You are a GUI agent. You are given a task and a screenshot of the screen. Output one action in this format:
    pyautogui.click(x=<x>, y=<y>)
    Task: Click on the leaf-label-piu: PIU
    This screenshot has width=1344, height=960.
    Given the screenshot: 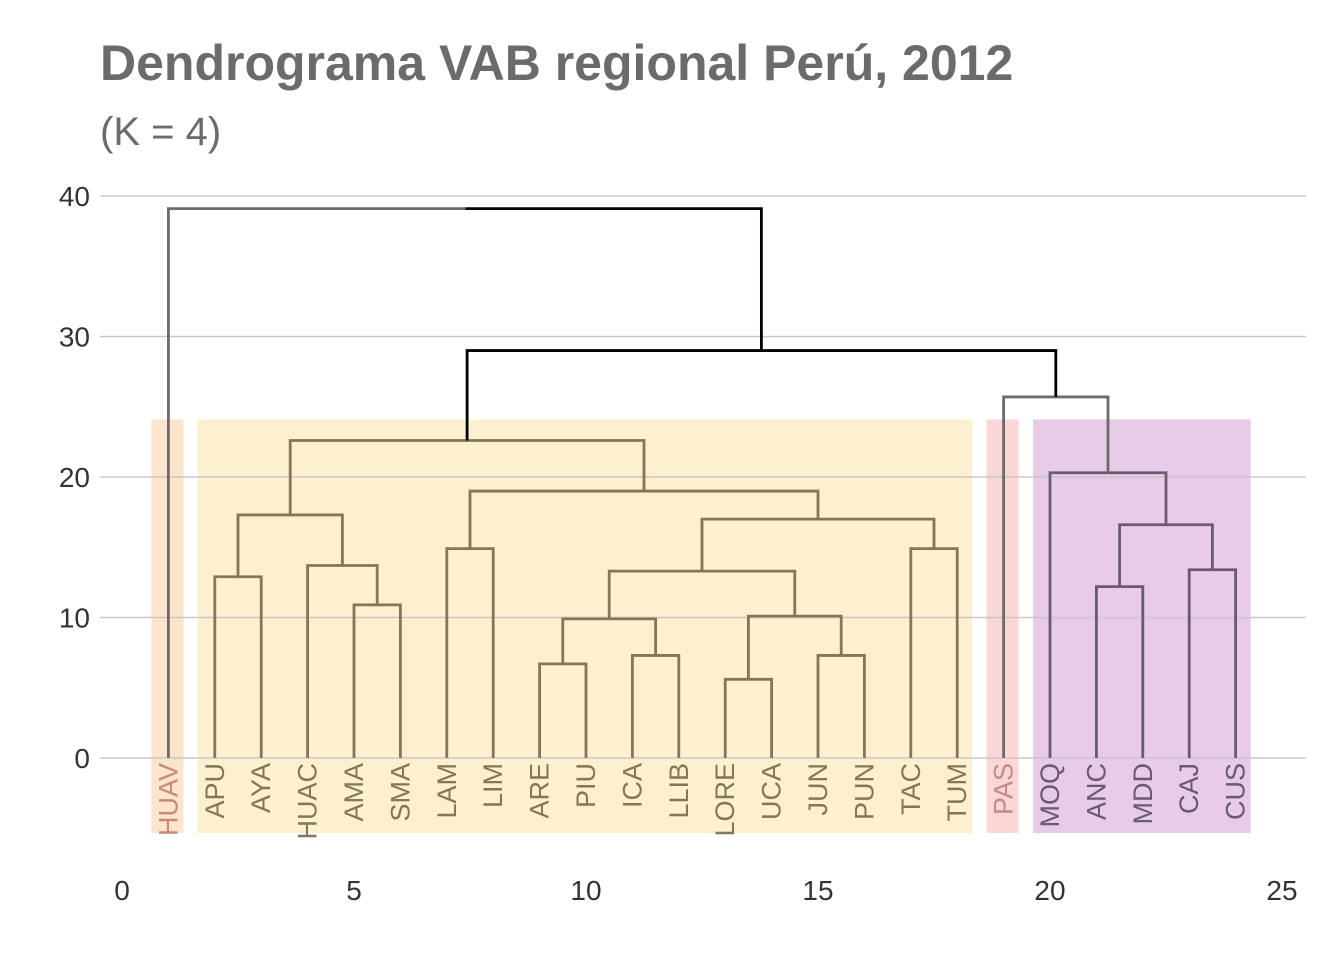 What is the action you would take?
    pyautogui.click(x=586, y=785)
    